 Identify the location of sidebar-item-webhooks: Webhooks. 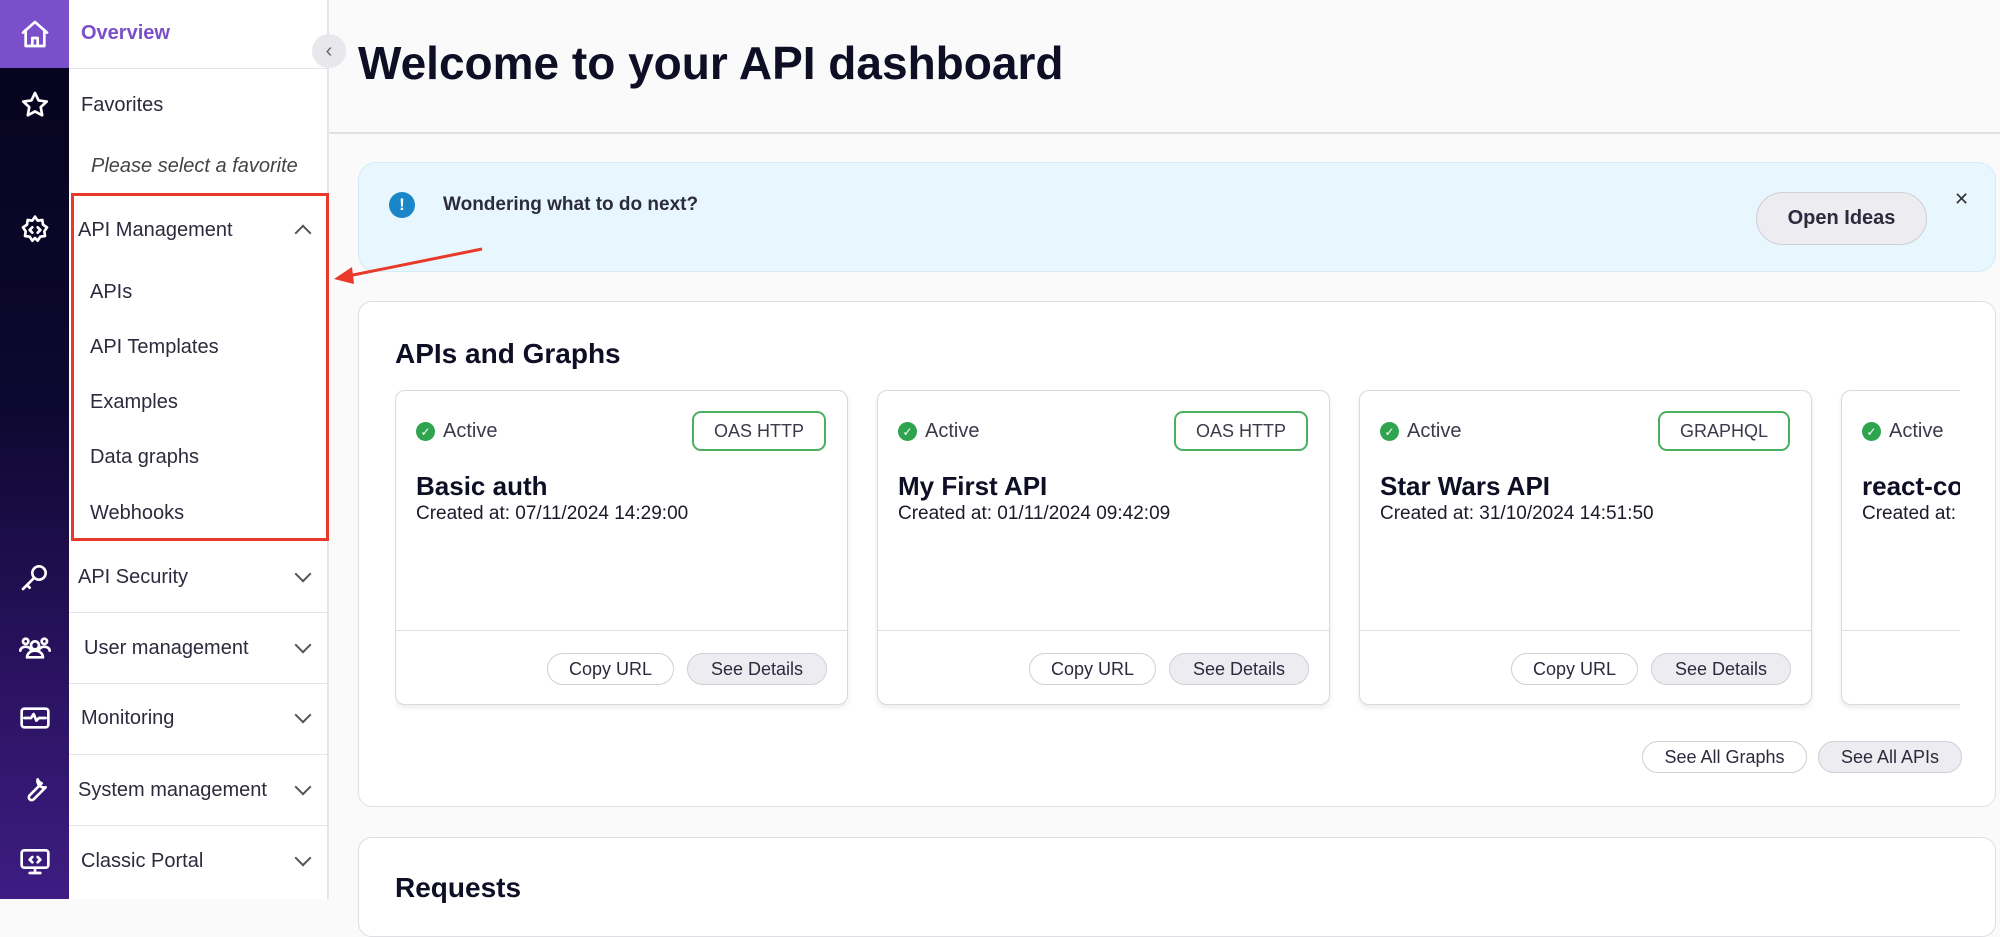
(137, 512).